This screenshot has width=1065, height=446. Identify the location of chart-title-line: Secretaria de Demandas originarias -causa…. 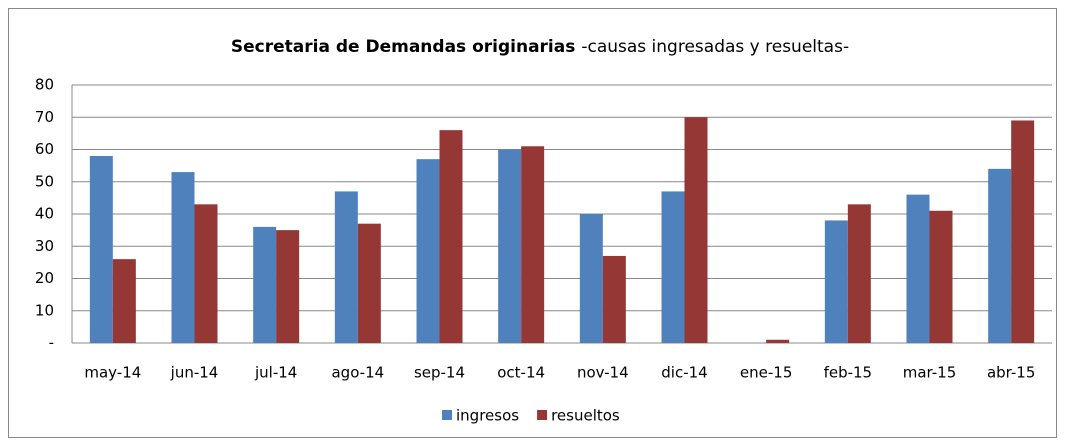
(540, 47).